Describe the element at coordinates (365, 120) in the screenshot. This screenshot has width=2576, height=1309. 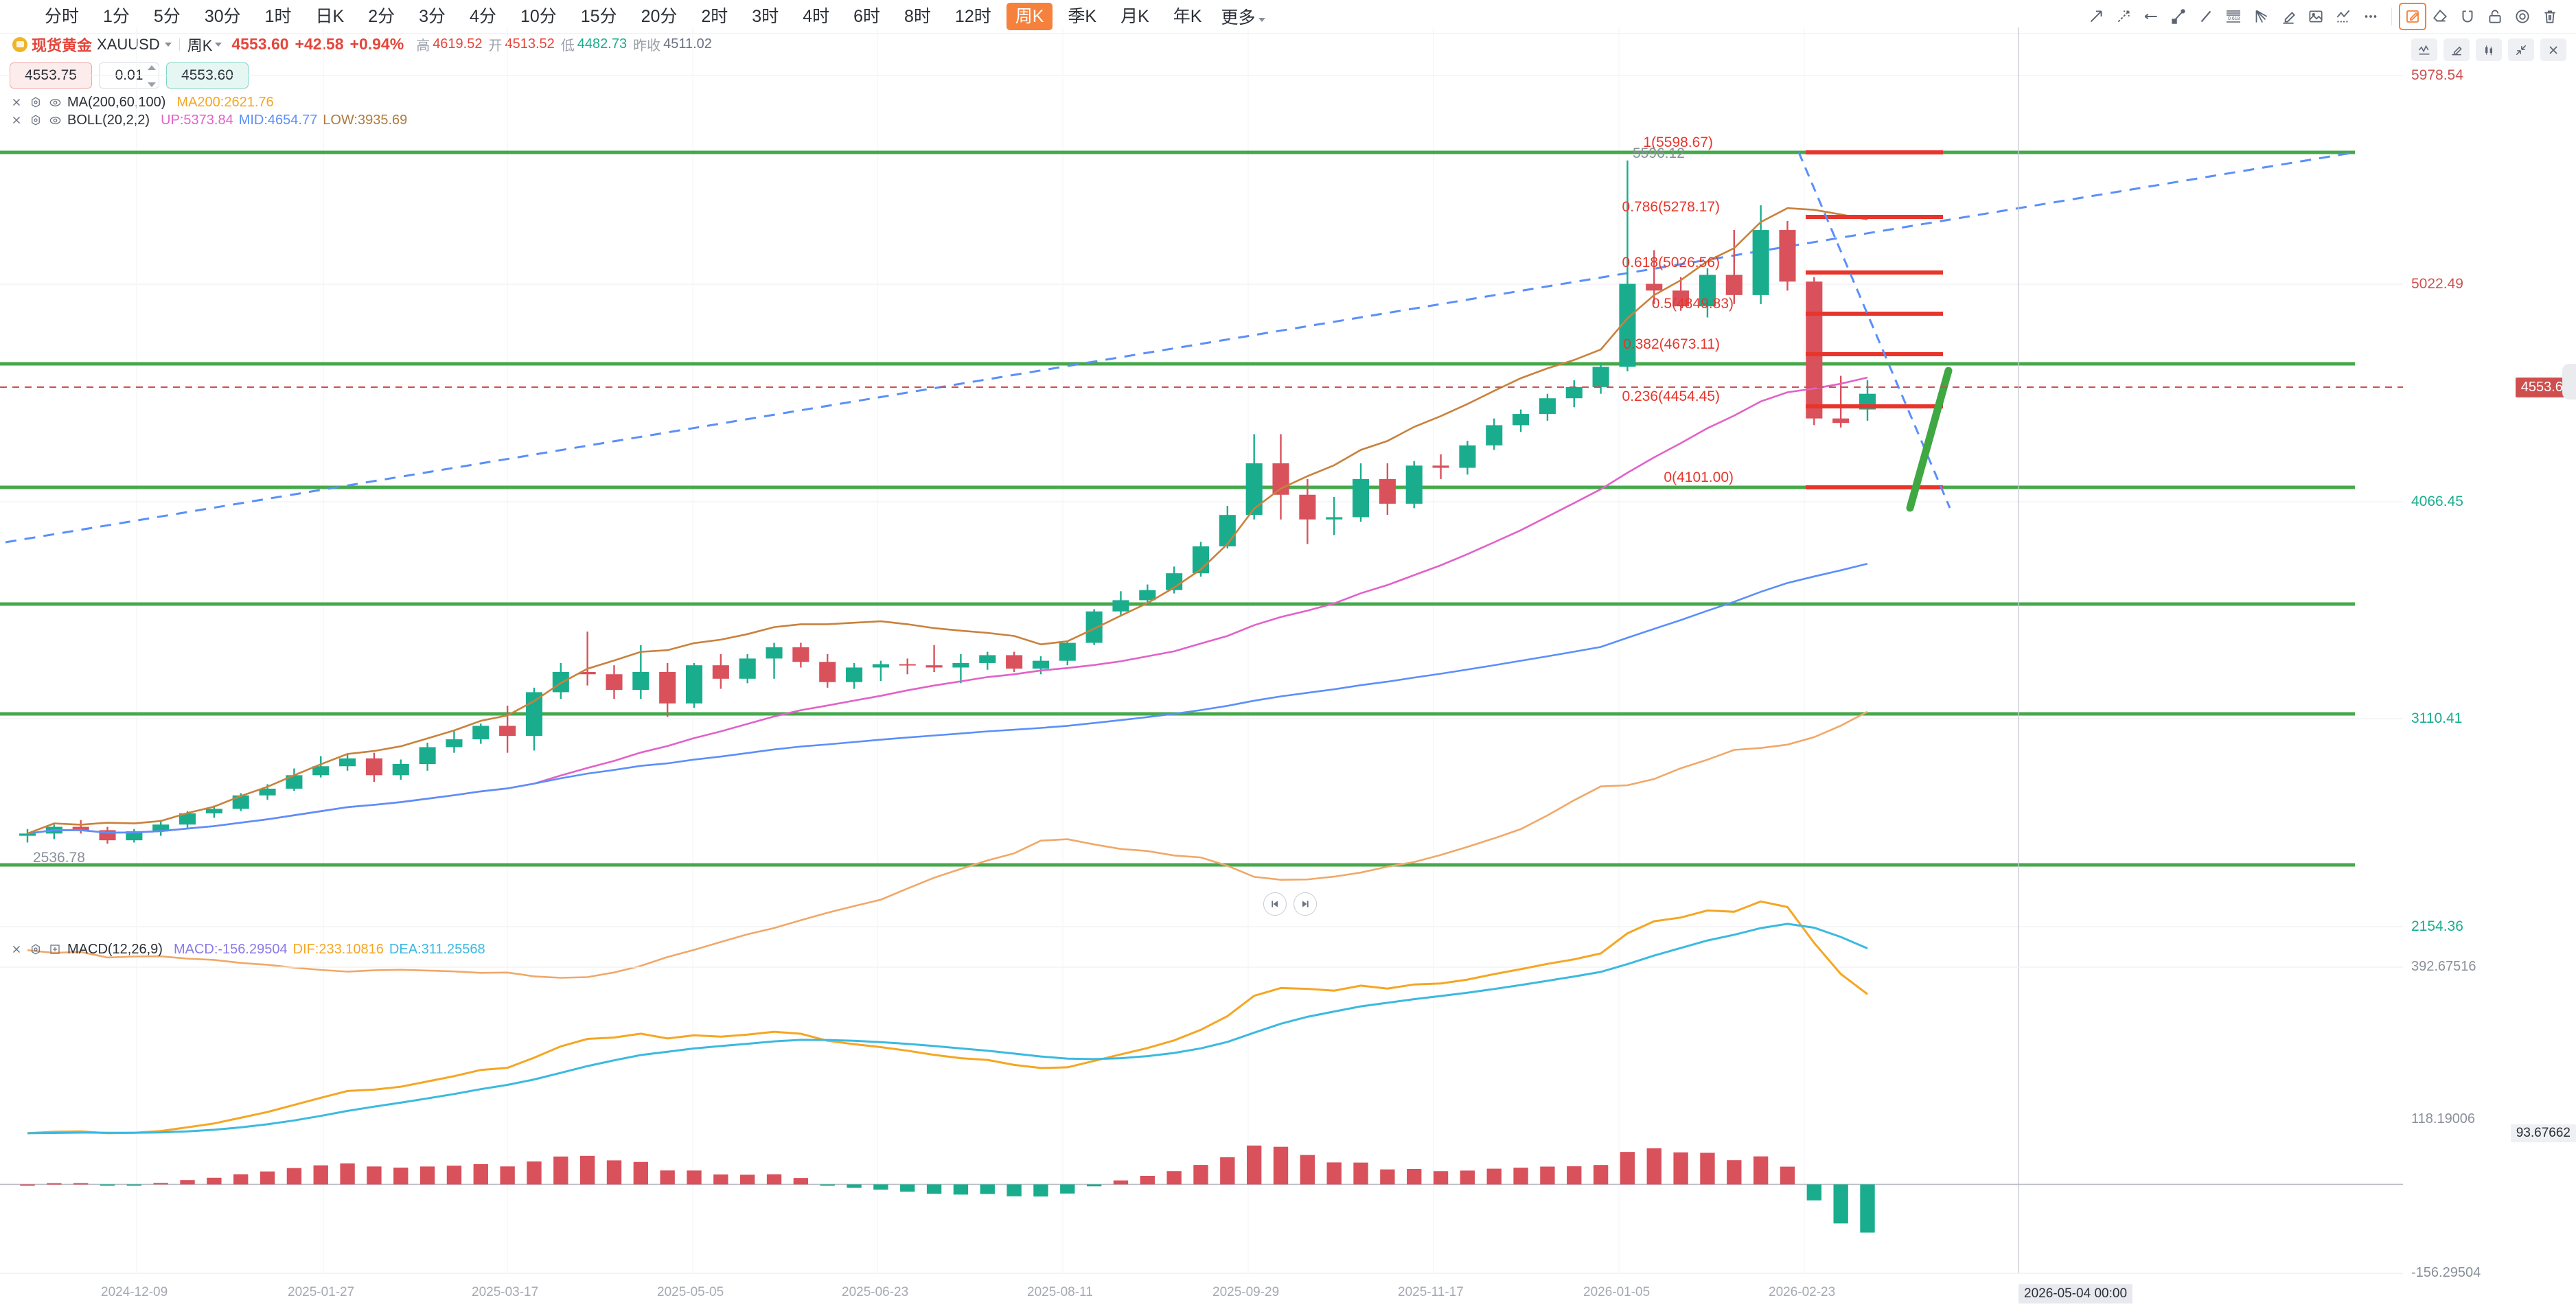
I see `boll-low-value: LOW:3935.69` at that location.